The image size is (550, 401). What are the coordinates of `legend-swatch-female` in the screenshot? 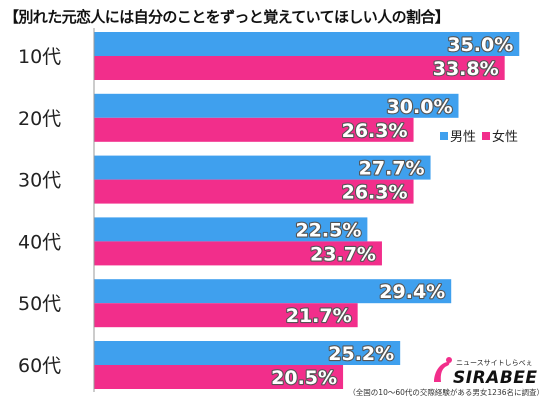 It's located at (486, 135).